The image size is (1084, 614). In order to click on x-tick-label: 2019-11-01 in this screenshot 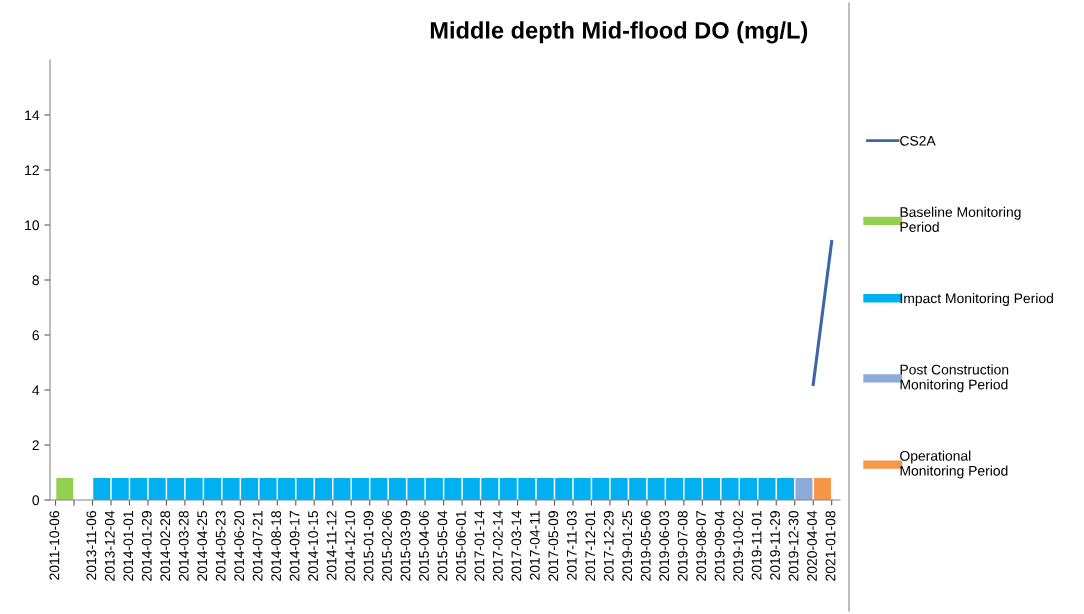, I will do `click(756, 545)`.